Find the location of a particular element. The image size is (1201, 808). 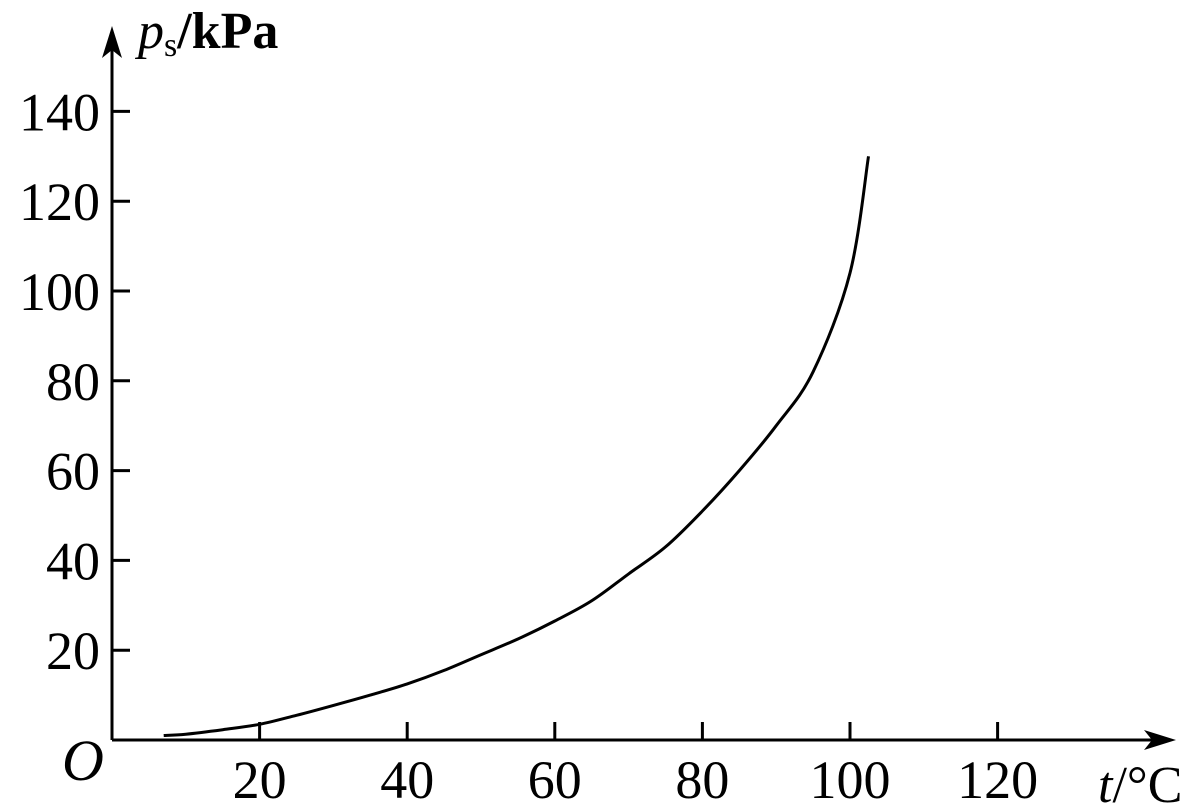

y-axis-arrow is located at coordinates (112, 42).